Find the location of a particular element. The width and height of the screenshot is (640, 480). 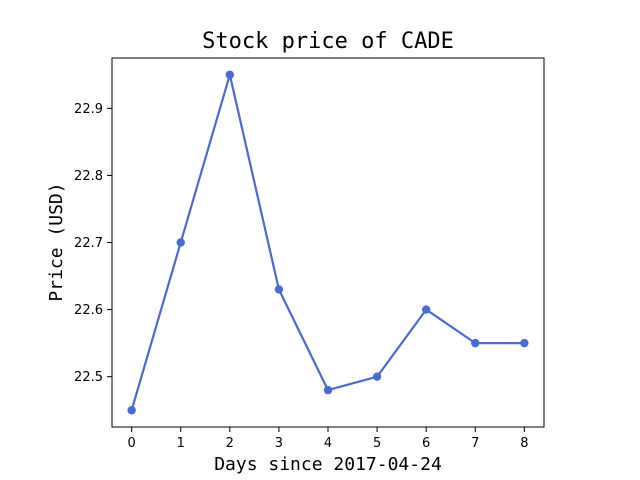

y-axis-ticks: 22.5 22.6 22.7 22.8 22.9 is located at coordinates (93, 243).